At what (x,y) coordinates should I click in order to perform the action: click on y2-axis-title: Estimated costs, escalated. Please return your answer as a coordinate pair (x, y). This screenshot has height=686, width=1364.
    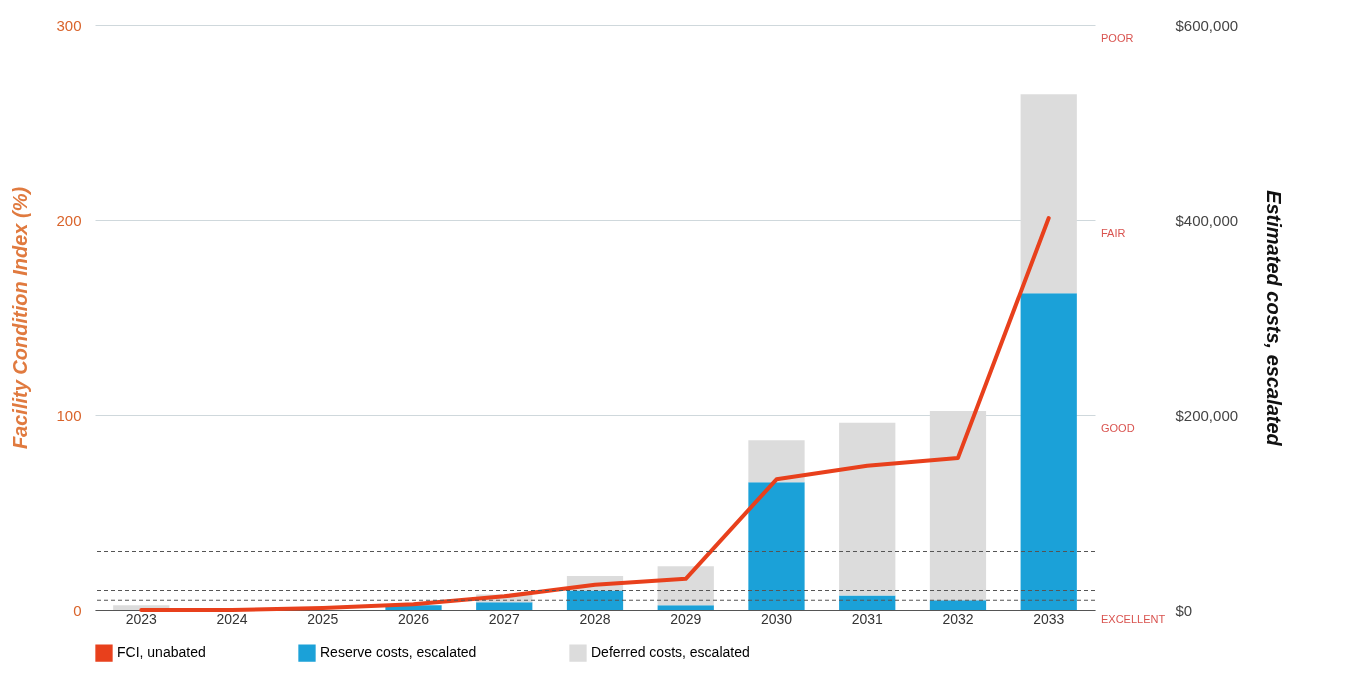
    Looking at the image, I should click on (1274, 318).